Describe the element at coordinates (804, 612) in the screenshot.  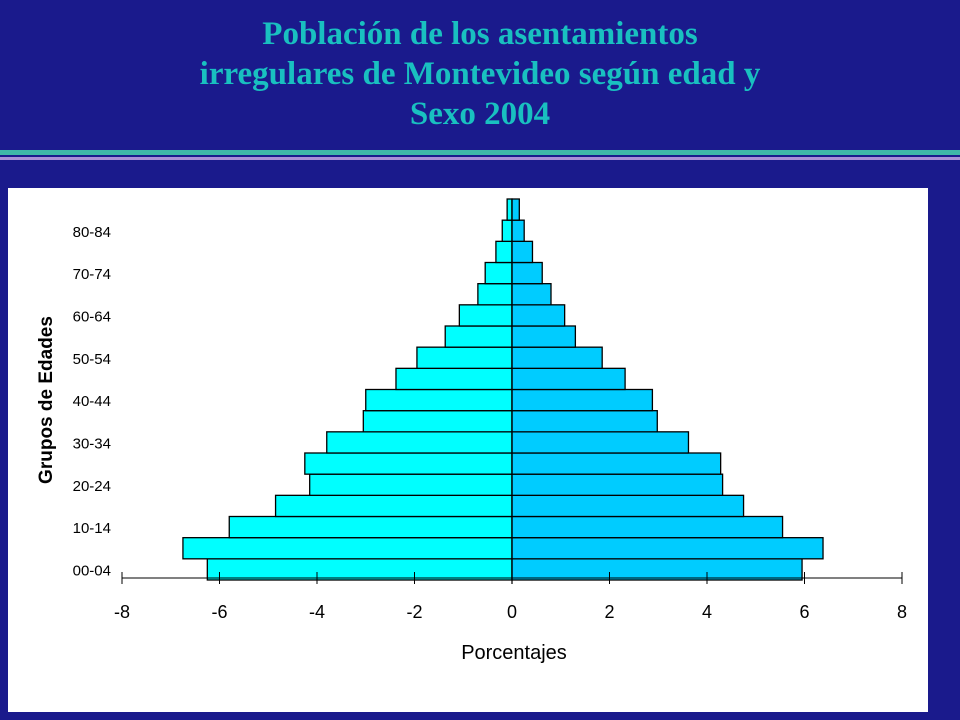
I see `x-tick-label: 6` at that location.